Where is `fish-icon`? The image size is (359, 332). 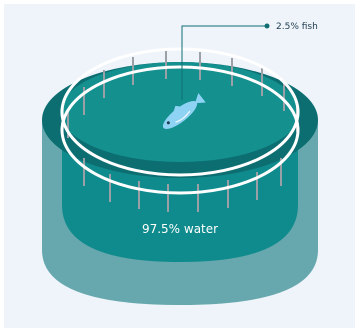 fish-icon is located at coordinates (184, 111).